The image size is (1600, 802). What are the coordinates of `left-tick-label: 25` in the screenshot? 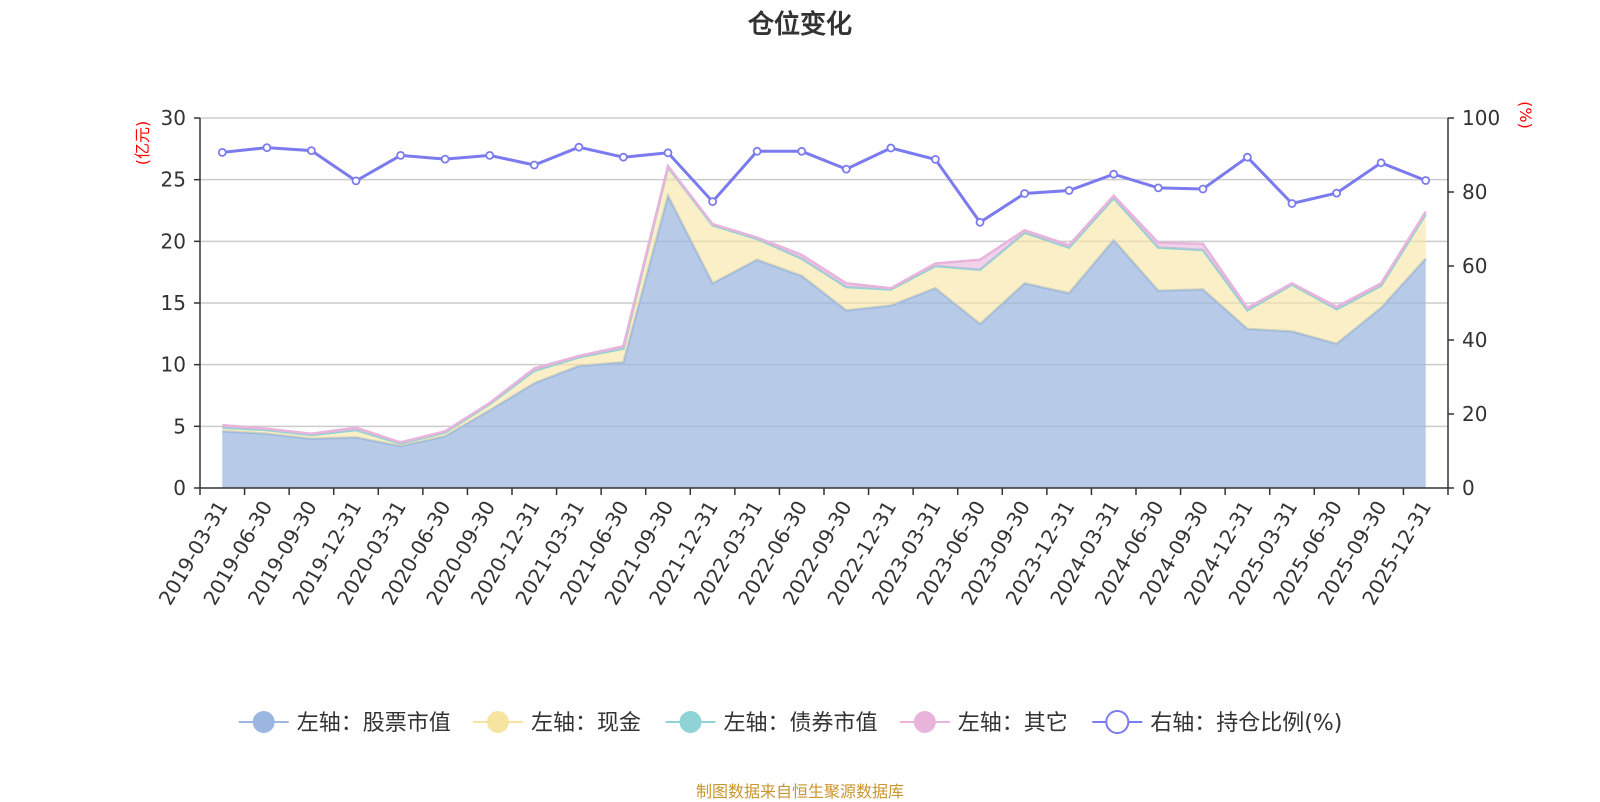 It's located at (173, 180).